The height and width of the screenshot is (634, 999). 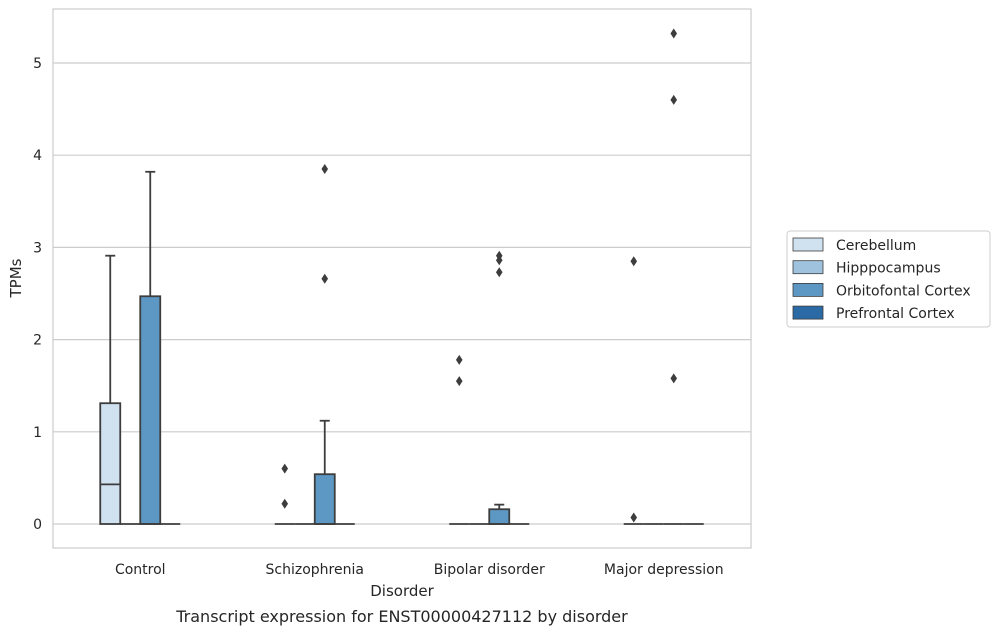 What do you see at coordinates (37, 341) in the screenshot?
I see `y-tick-label: 2` at bounding box center [37, 341].